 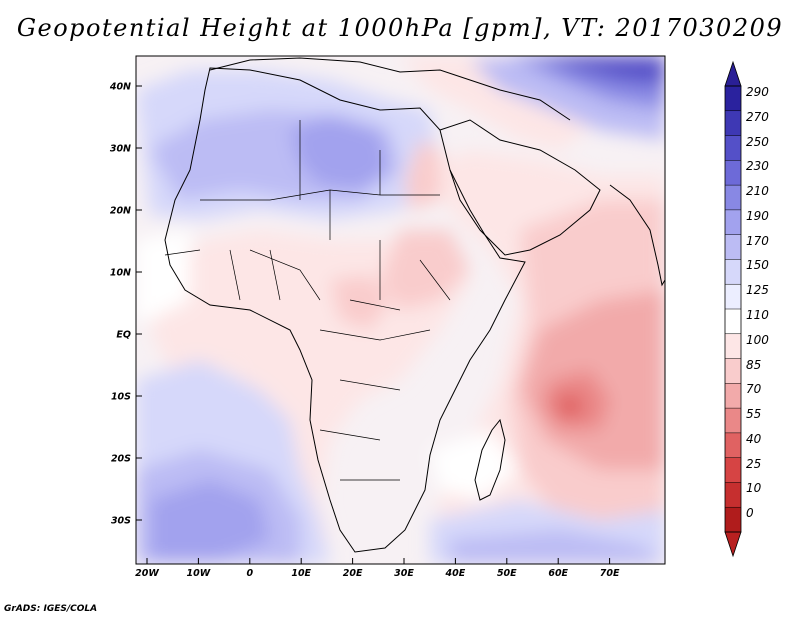 What do you see at coordinates (249, 573) in the screenshot?
I see `lon-tick-label: 0` at bounding box center [249, 573].